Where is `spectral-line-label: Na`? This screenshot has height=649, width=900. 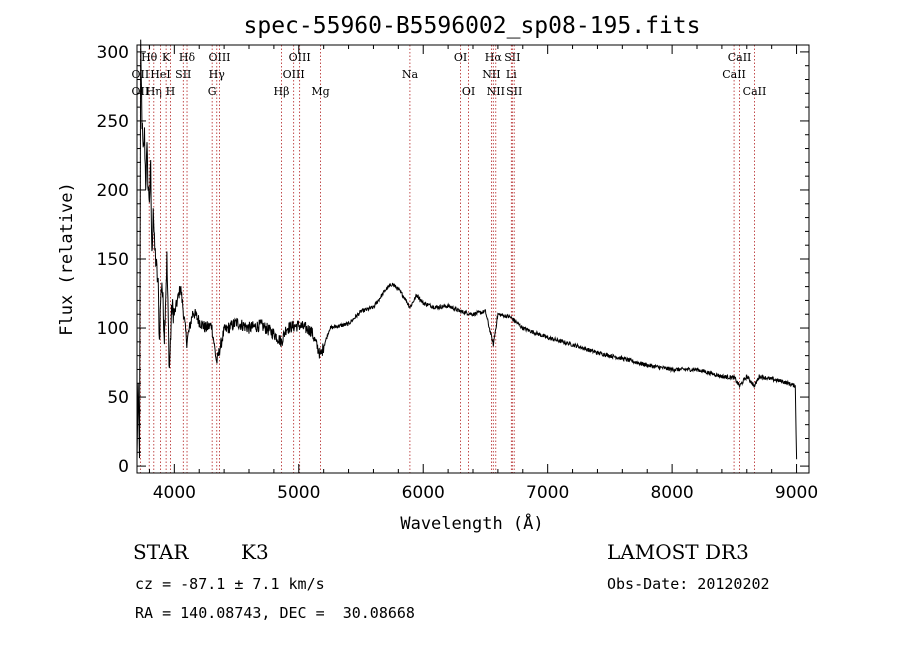
spectral-line-label: Na is located at coordinates (410, 74).